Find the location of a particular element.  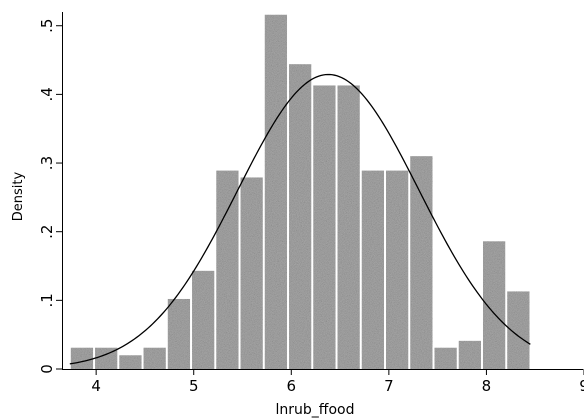

y-tick-label: .4 is located at coordinates (47, 94).